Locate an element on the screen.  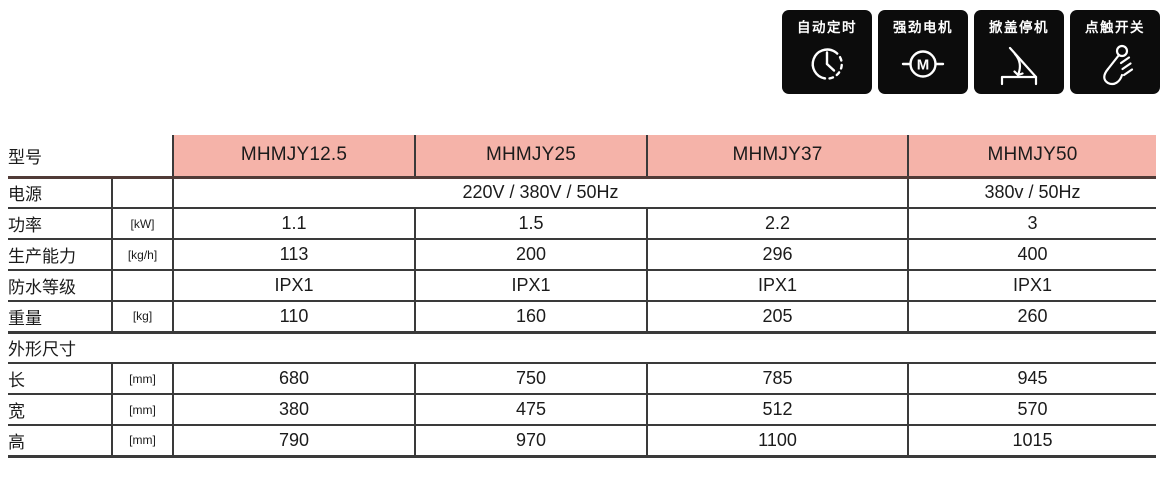
spec-value: 205 is located at coordinates (777, 317).